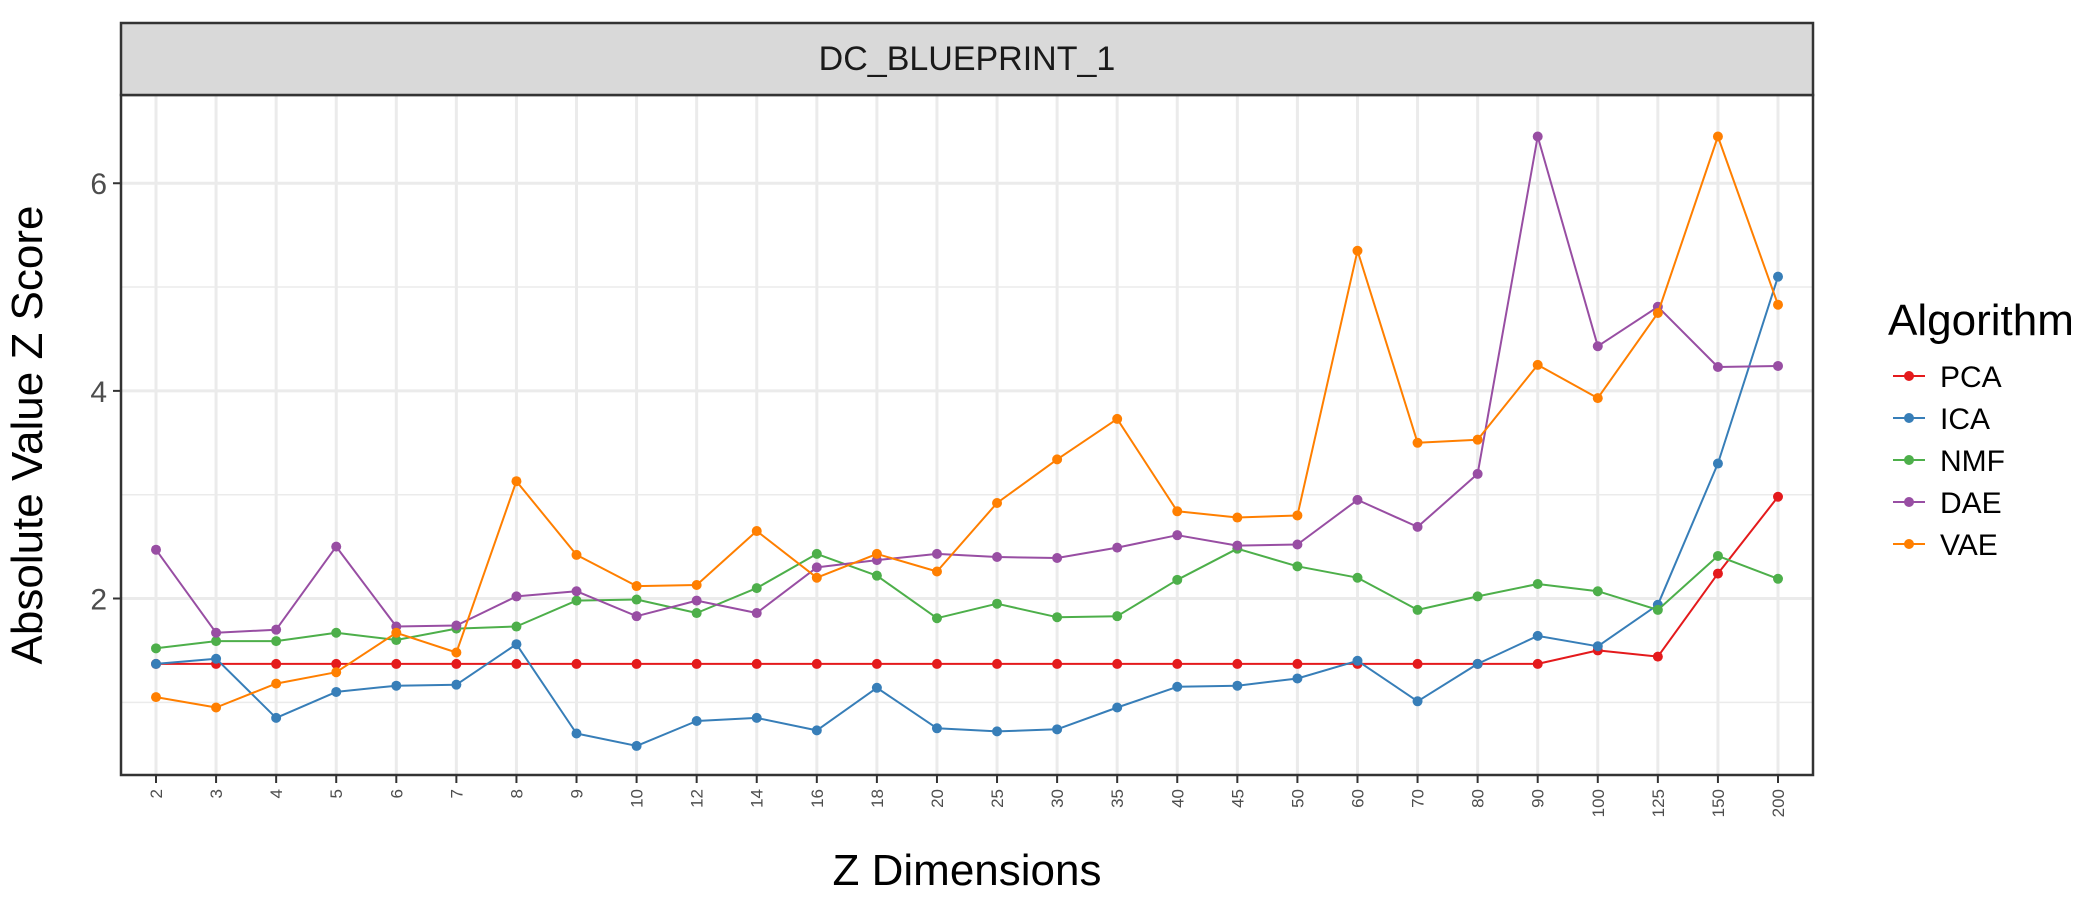 The height and width of the screenshot is (900, 2100). Describe the element at coordinates (877, 798) in the screenshot. I see `x-tick-label: 18` at that location.